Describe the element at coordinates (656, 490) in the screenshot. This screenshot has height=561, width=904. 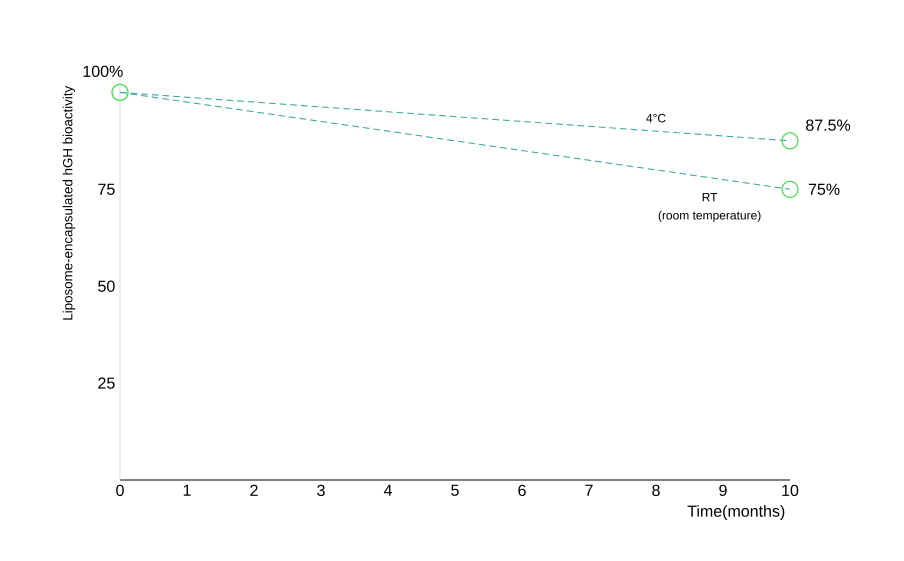
I see `x-tick-label: 8` at that location.